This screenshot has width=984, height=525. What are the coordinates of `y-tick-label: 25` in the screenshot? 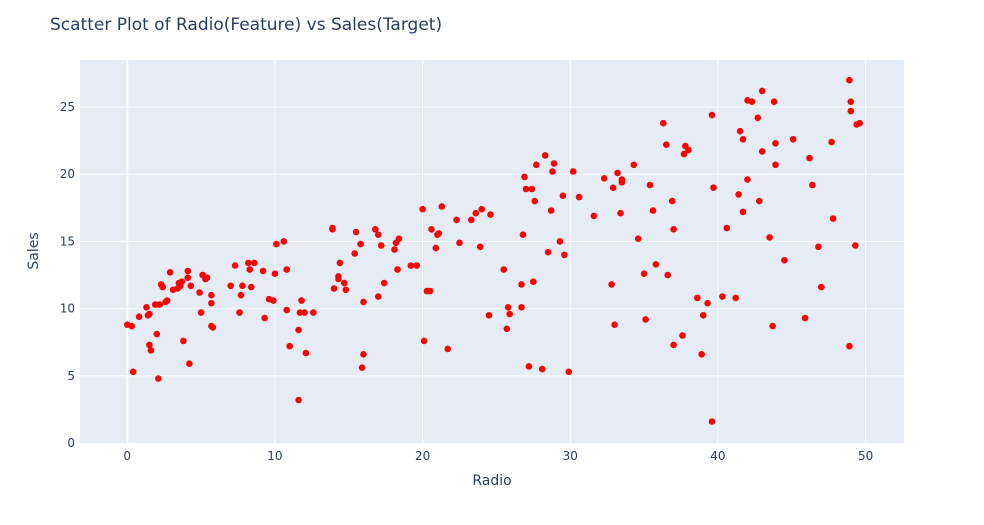 It's located at (67, 107).